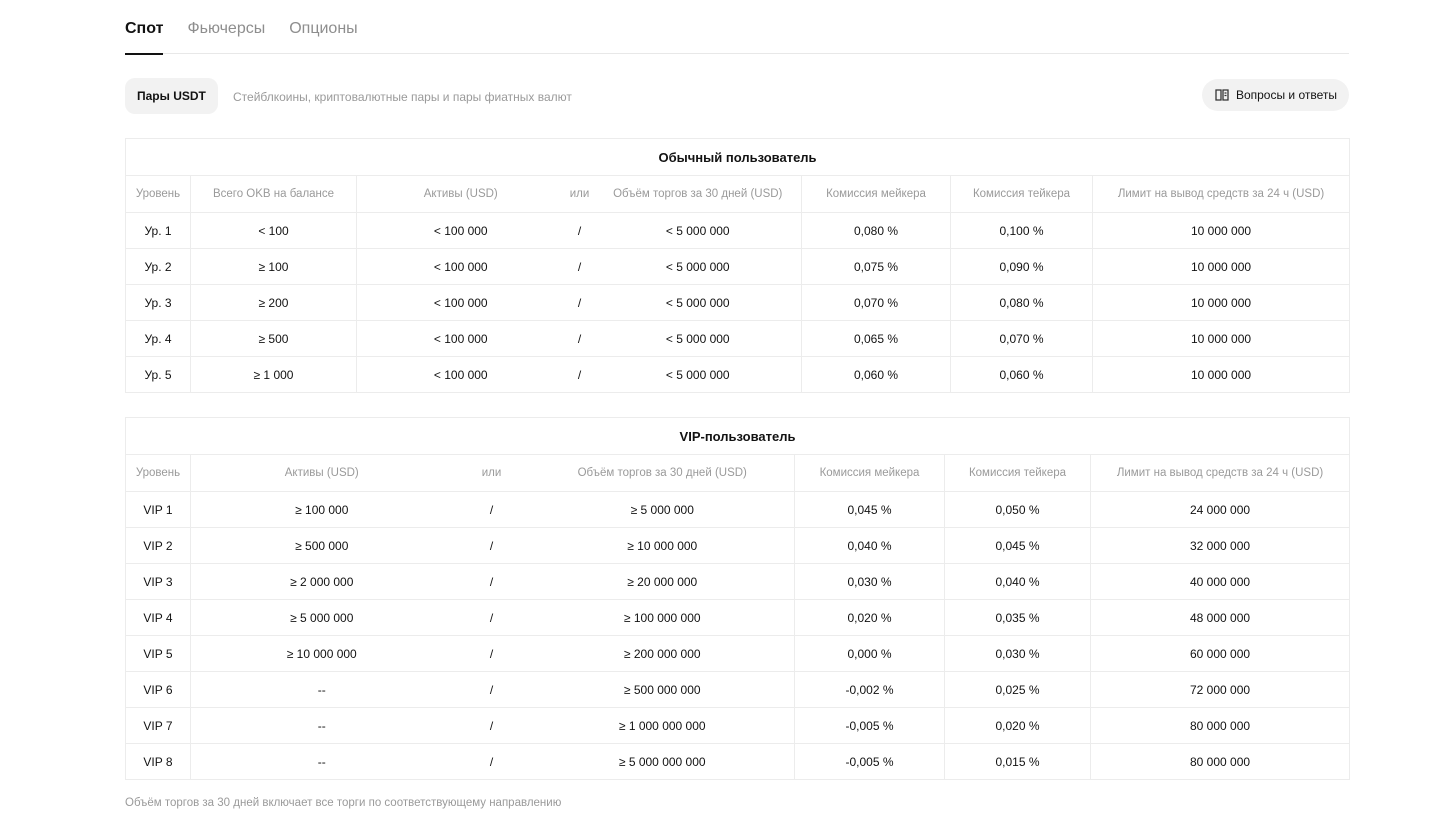 This screenshot has height=819, width=1455. What do you see at coordinates (158, 581) in the screenshot?
I see `table-cell: VIP 3` at bounding box center [158, 581].